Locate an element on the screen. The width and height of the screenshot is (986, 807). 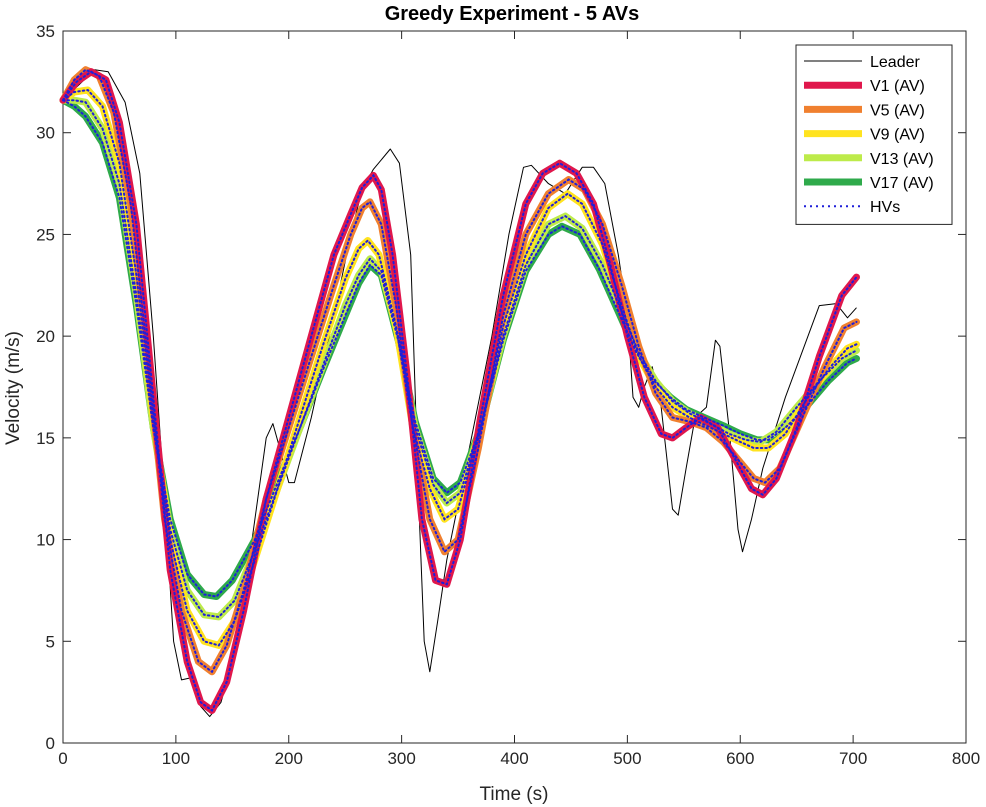
x-axis-title: Time (s) is located at coordinates (514, 794).